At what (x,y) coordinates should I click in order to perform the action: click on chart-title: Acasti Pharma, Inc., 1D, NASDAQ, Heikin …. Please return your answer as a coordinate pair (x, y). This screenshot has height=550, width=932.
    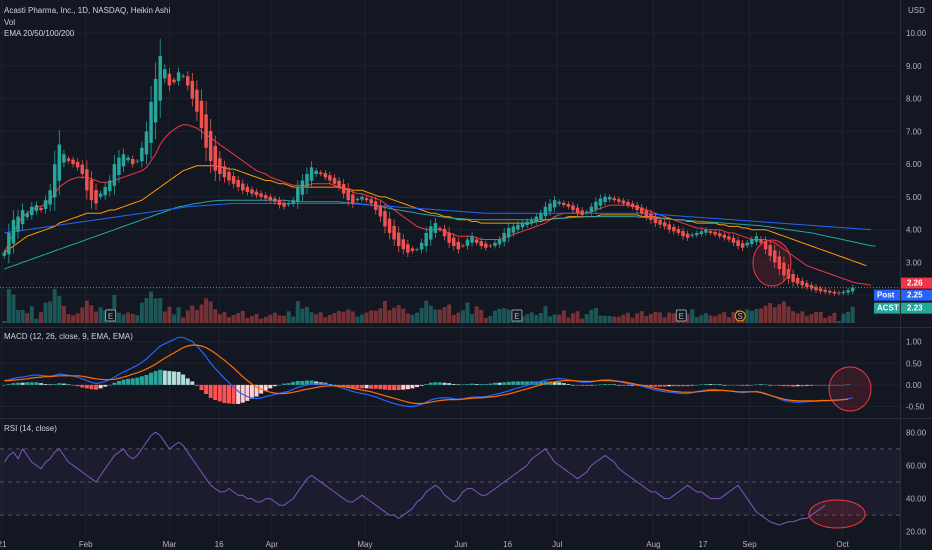
    Looking at the image, I should click on (87, 10).